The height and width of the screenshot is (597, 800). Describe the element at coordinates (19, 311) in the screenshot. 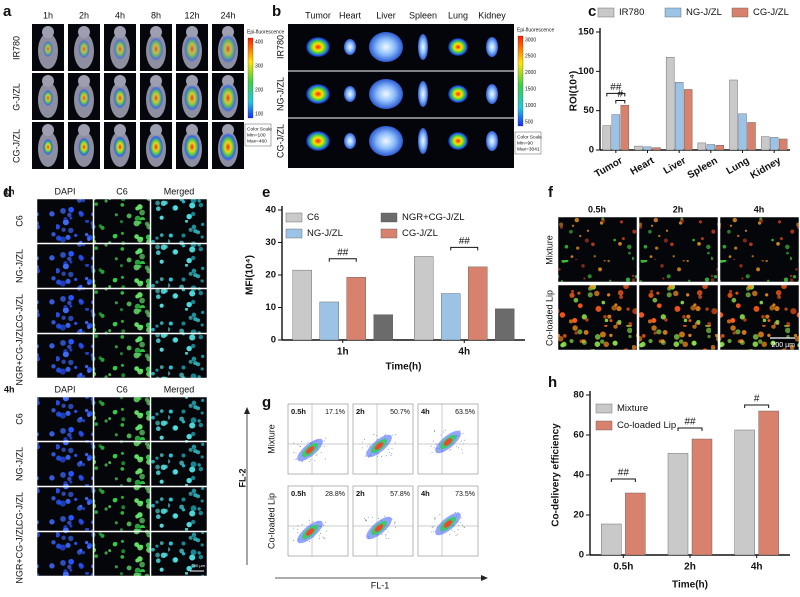

I see `row-label: CG-J/ZL` at that location.